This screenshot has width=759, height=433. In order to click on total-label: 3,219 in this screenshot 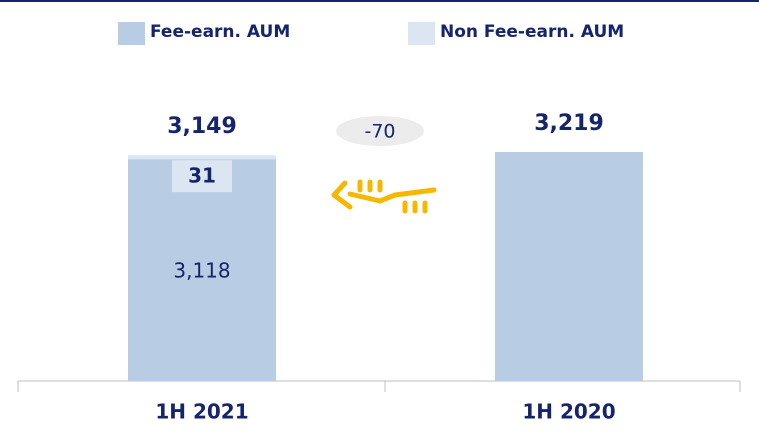, I will do `click(569, 123)`.